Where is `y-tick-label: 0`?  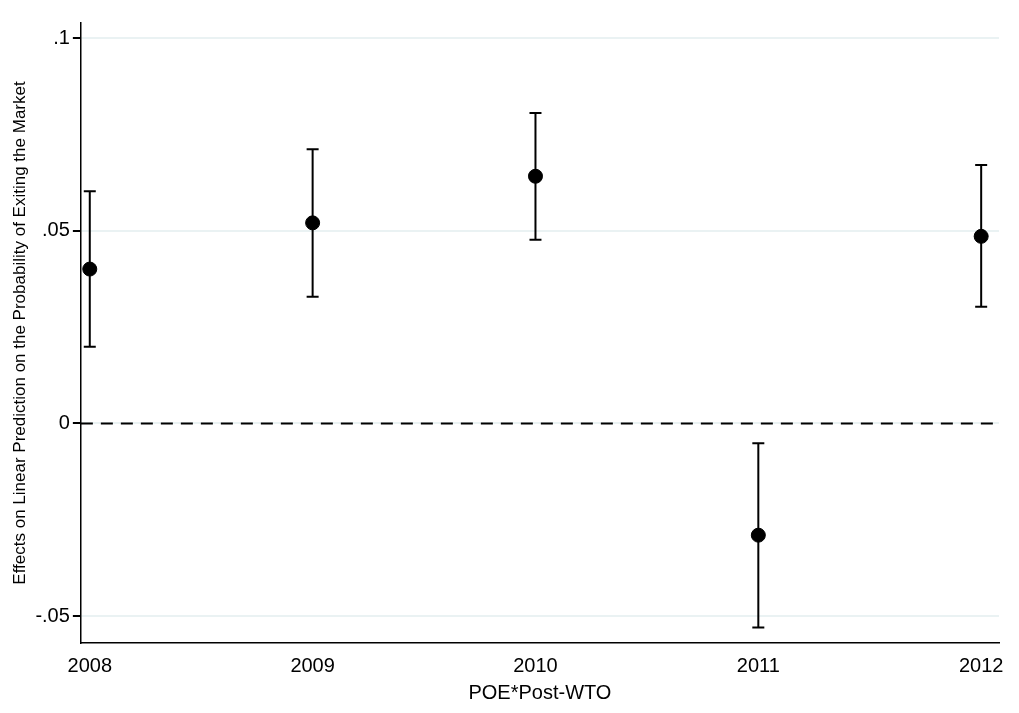
y-tick-label: 0 is located at coordinates (64, 422).